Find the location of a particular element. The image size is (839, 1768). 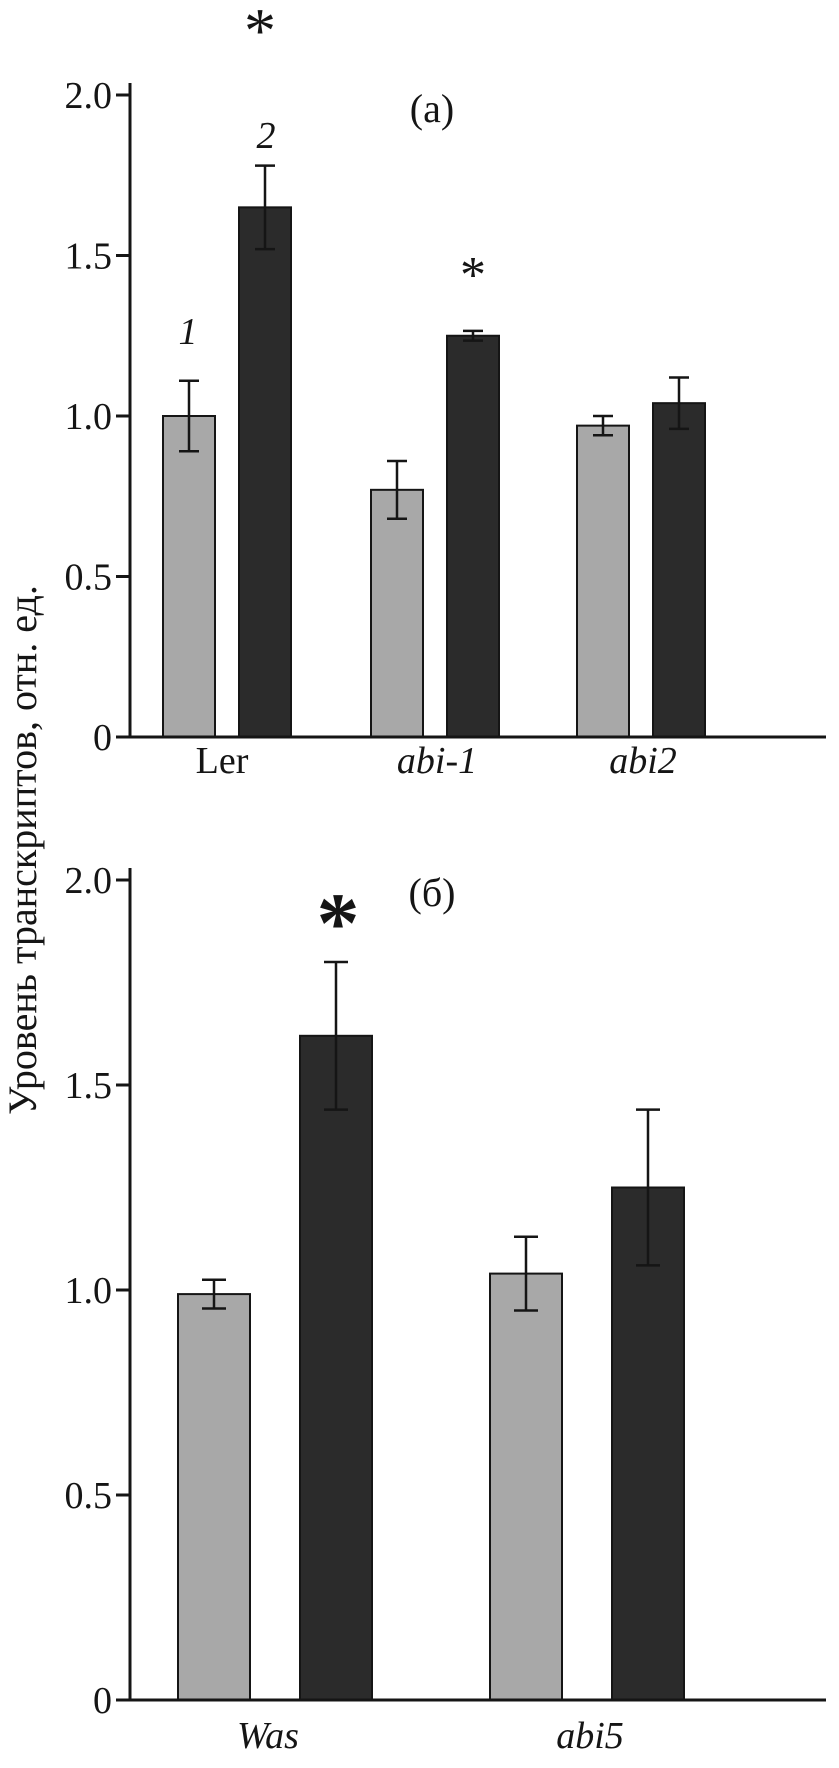

category-label-was: Was is located at coordinates (268, 1736).